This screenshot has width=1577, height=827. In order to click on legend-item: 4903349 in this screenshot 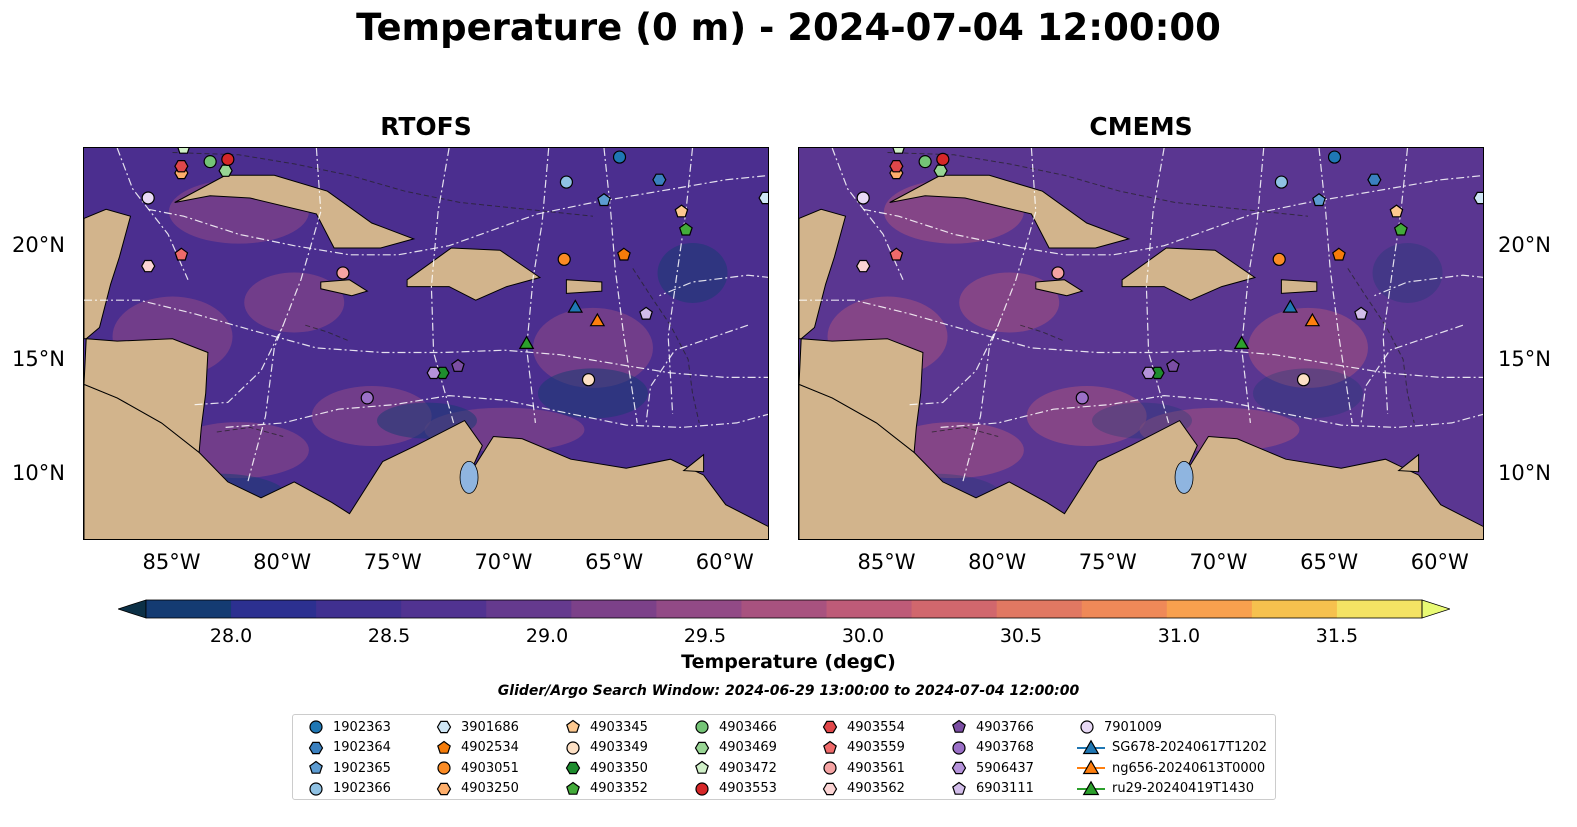, I will do `click(605, 748)`.